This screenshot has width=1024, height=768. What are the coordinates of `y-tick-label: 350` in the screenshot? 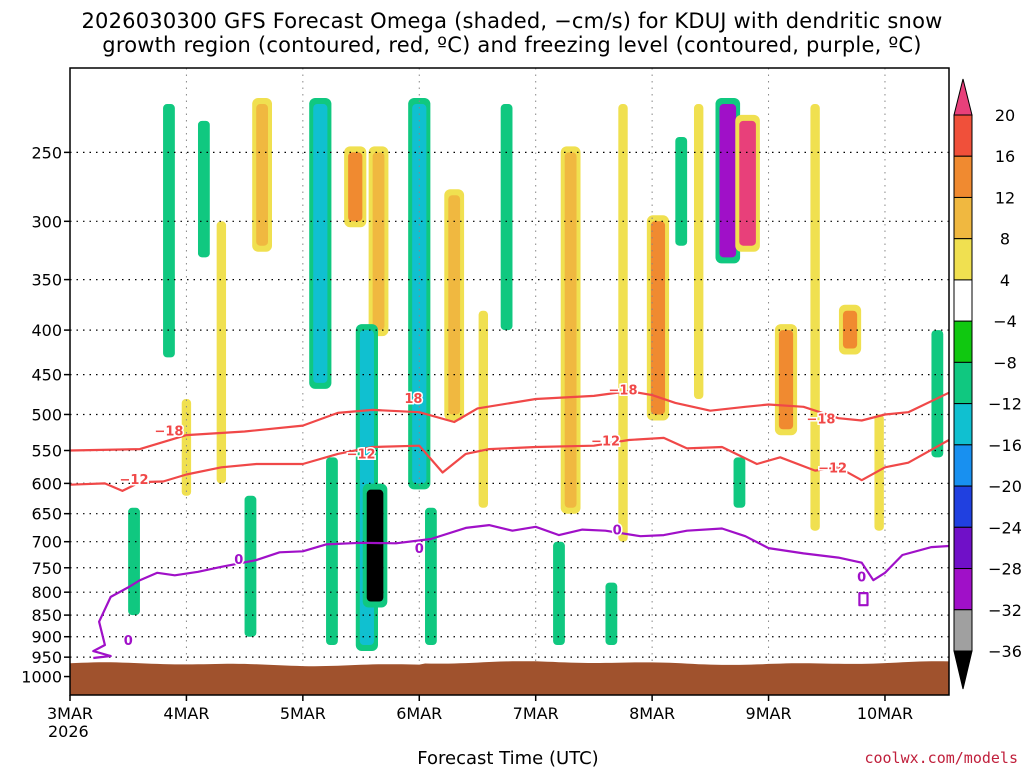 It's located at (46, 280).